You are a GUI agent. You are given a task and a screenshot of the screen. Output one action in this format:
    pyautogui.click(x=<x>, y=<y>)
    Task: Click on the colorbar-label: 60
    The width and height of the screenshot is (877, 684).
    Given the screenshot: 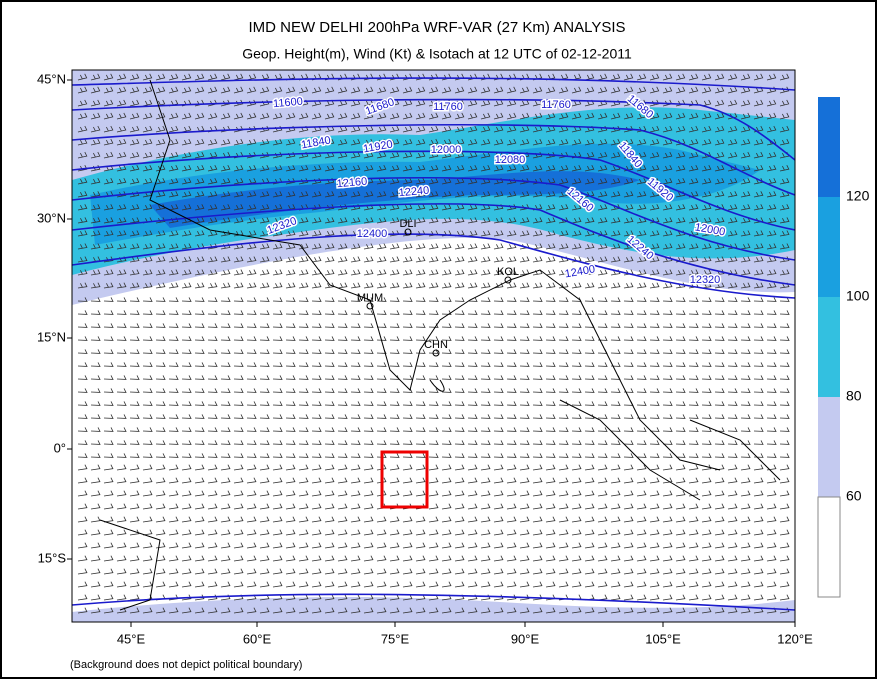 What is the action you would take?
    pyautogui.click(x=854, y=496)
    